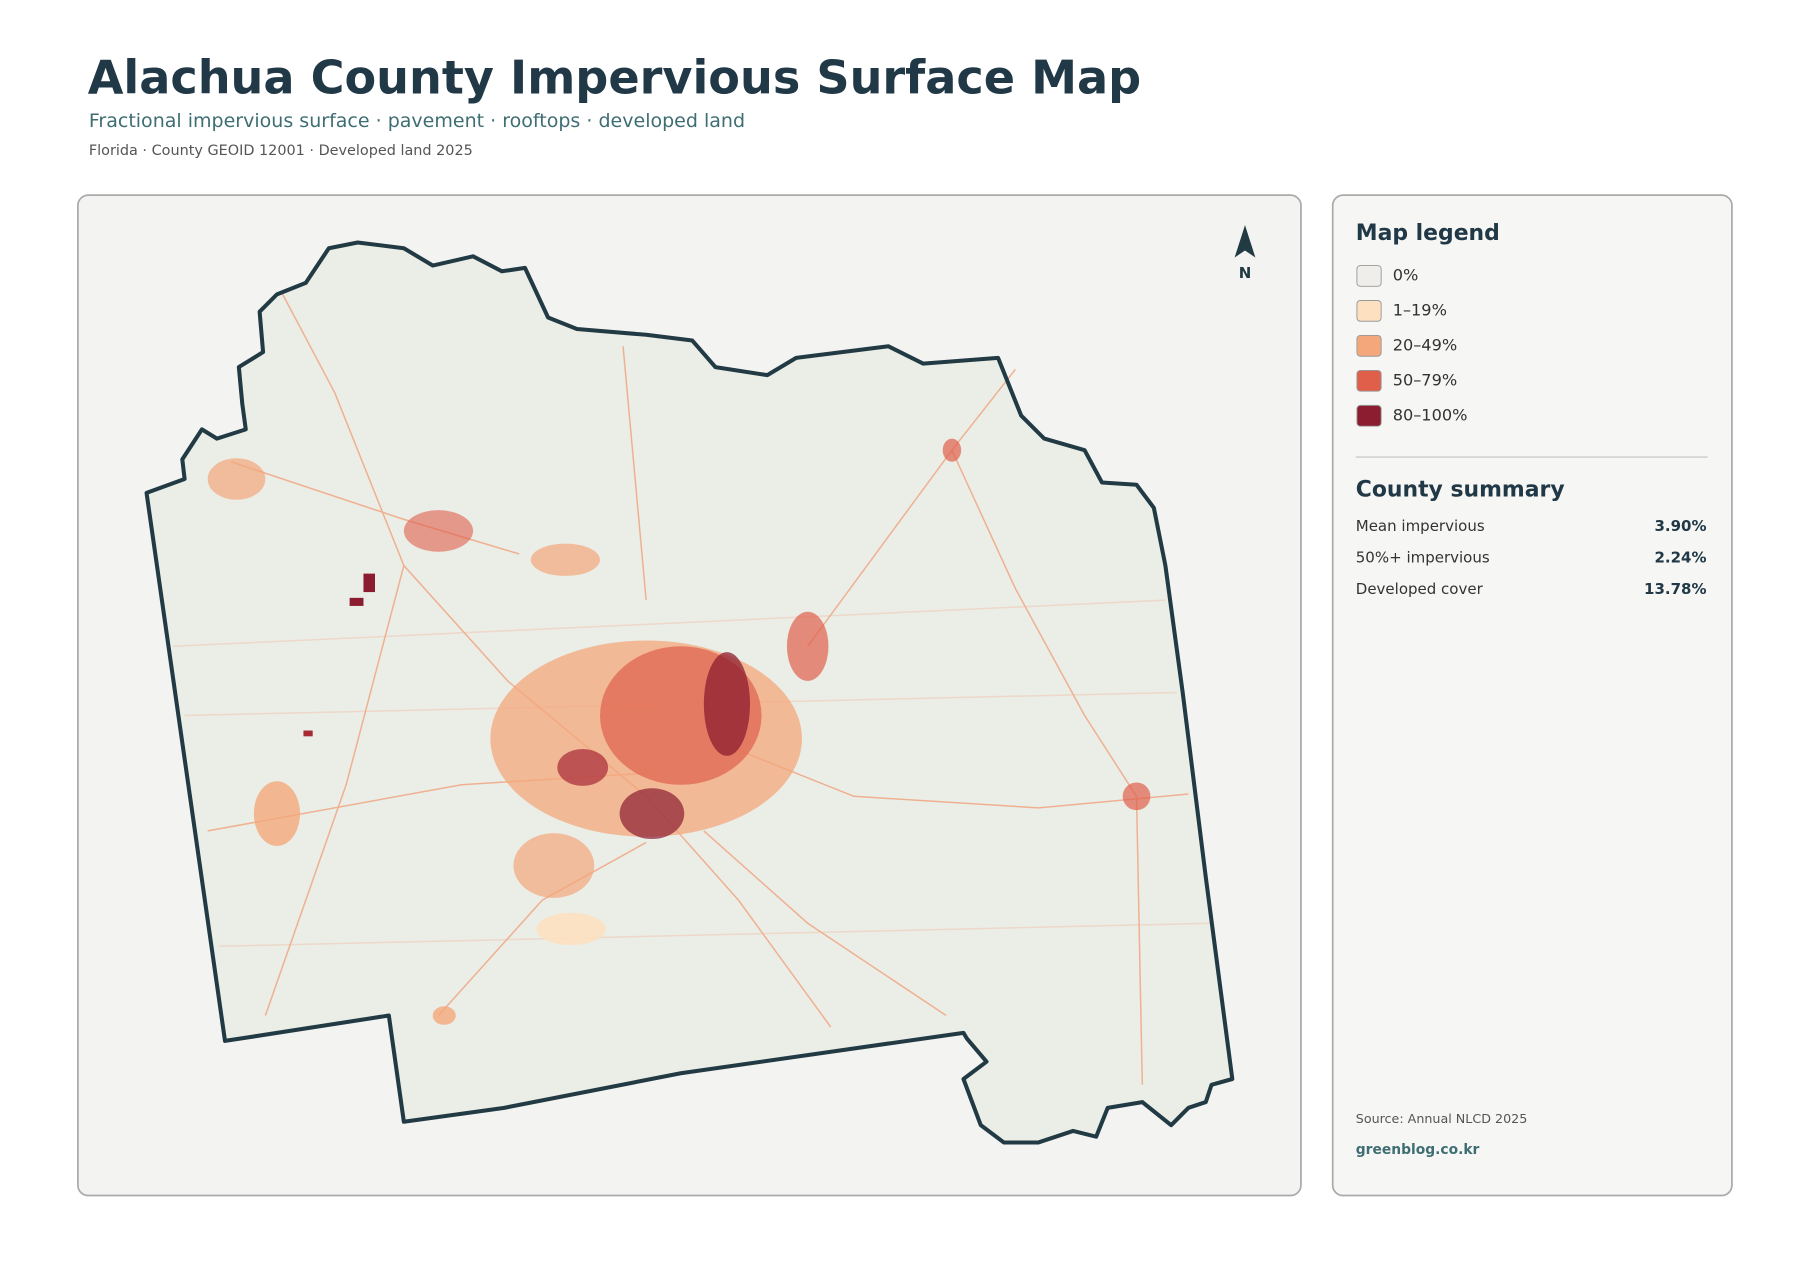 This screenshot has height=1277, width=1800. Describe the element at coordinates (1406, 275) in the screenshot. I see `legend-label: 0%` at that location.